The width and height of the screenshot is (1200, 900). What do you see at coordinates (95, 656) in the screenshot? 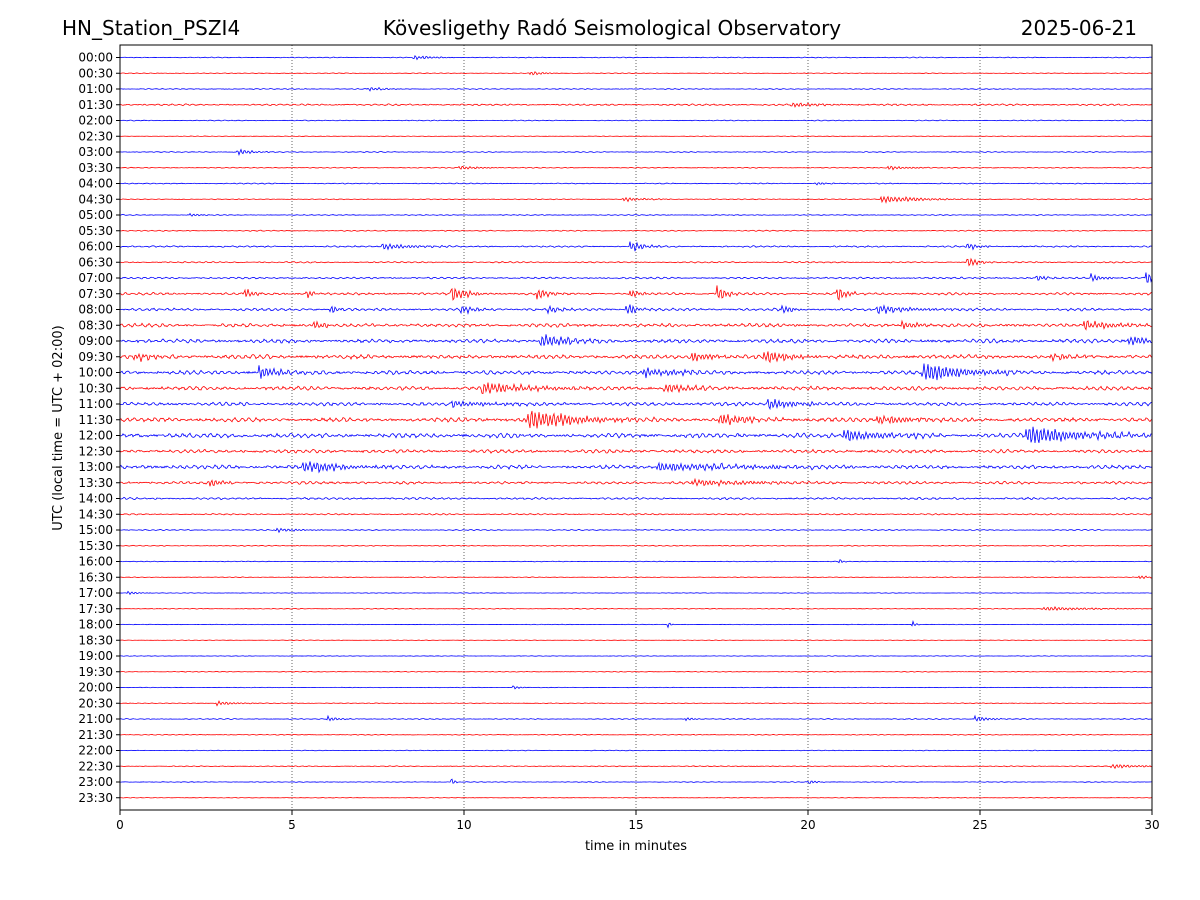
I see `y-tick-label: 19:00` at bounding box center [95, 656].